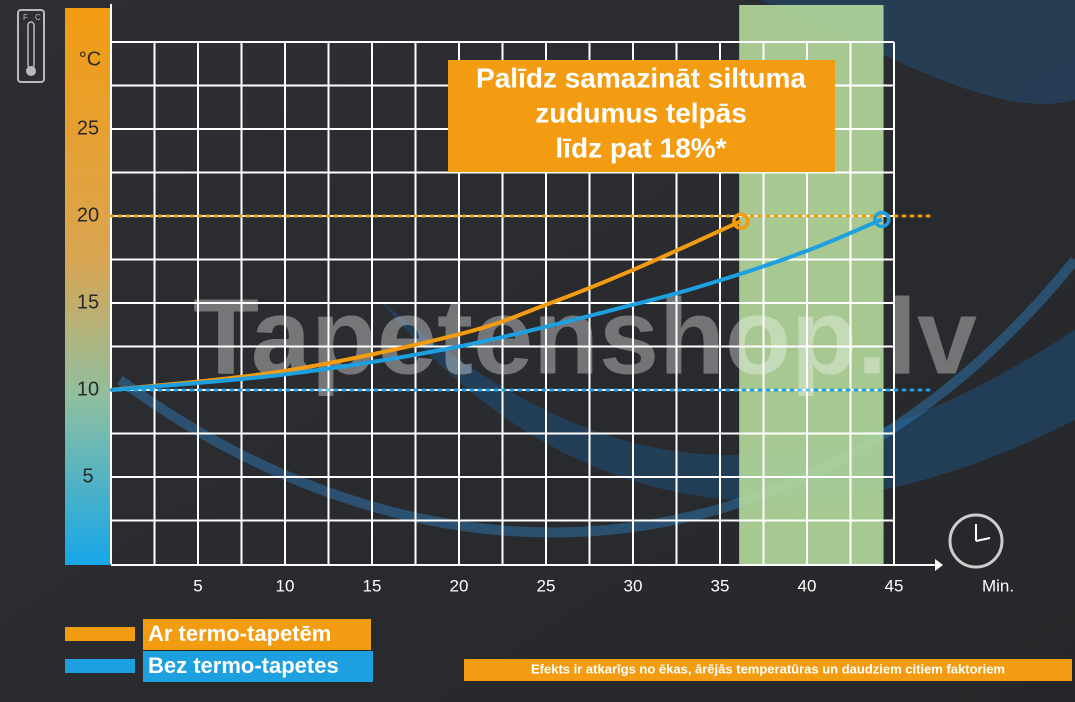 This screenshot has height=702, width=1075. Describe the element at coordinates (285, 585) in the screenshot. I see `x-tick-label: 10` at that location.